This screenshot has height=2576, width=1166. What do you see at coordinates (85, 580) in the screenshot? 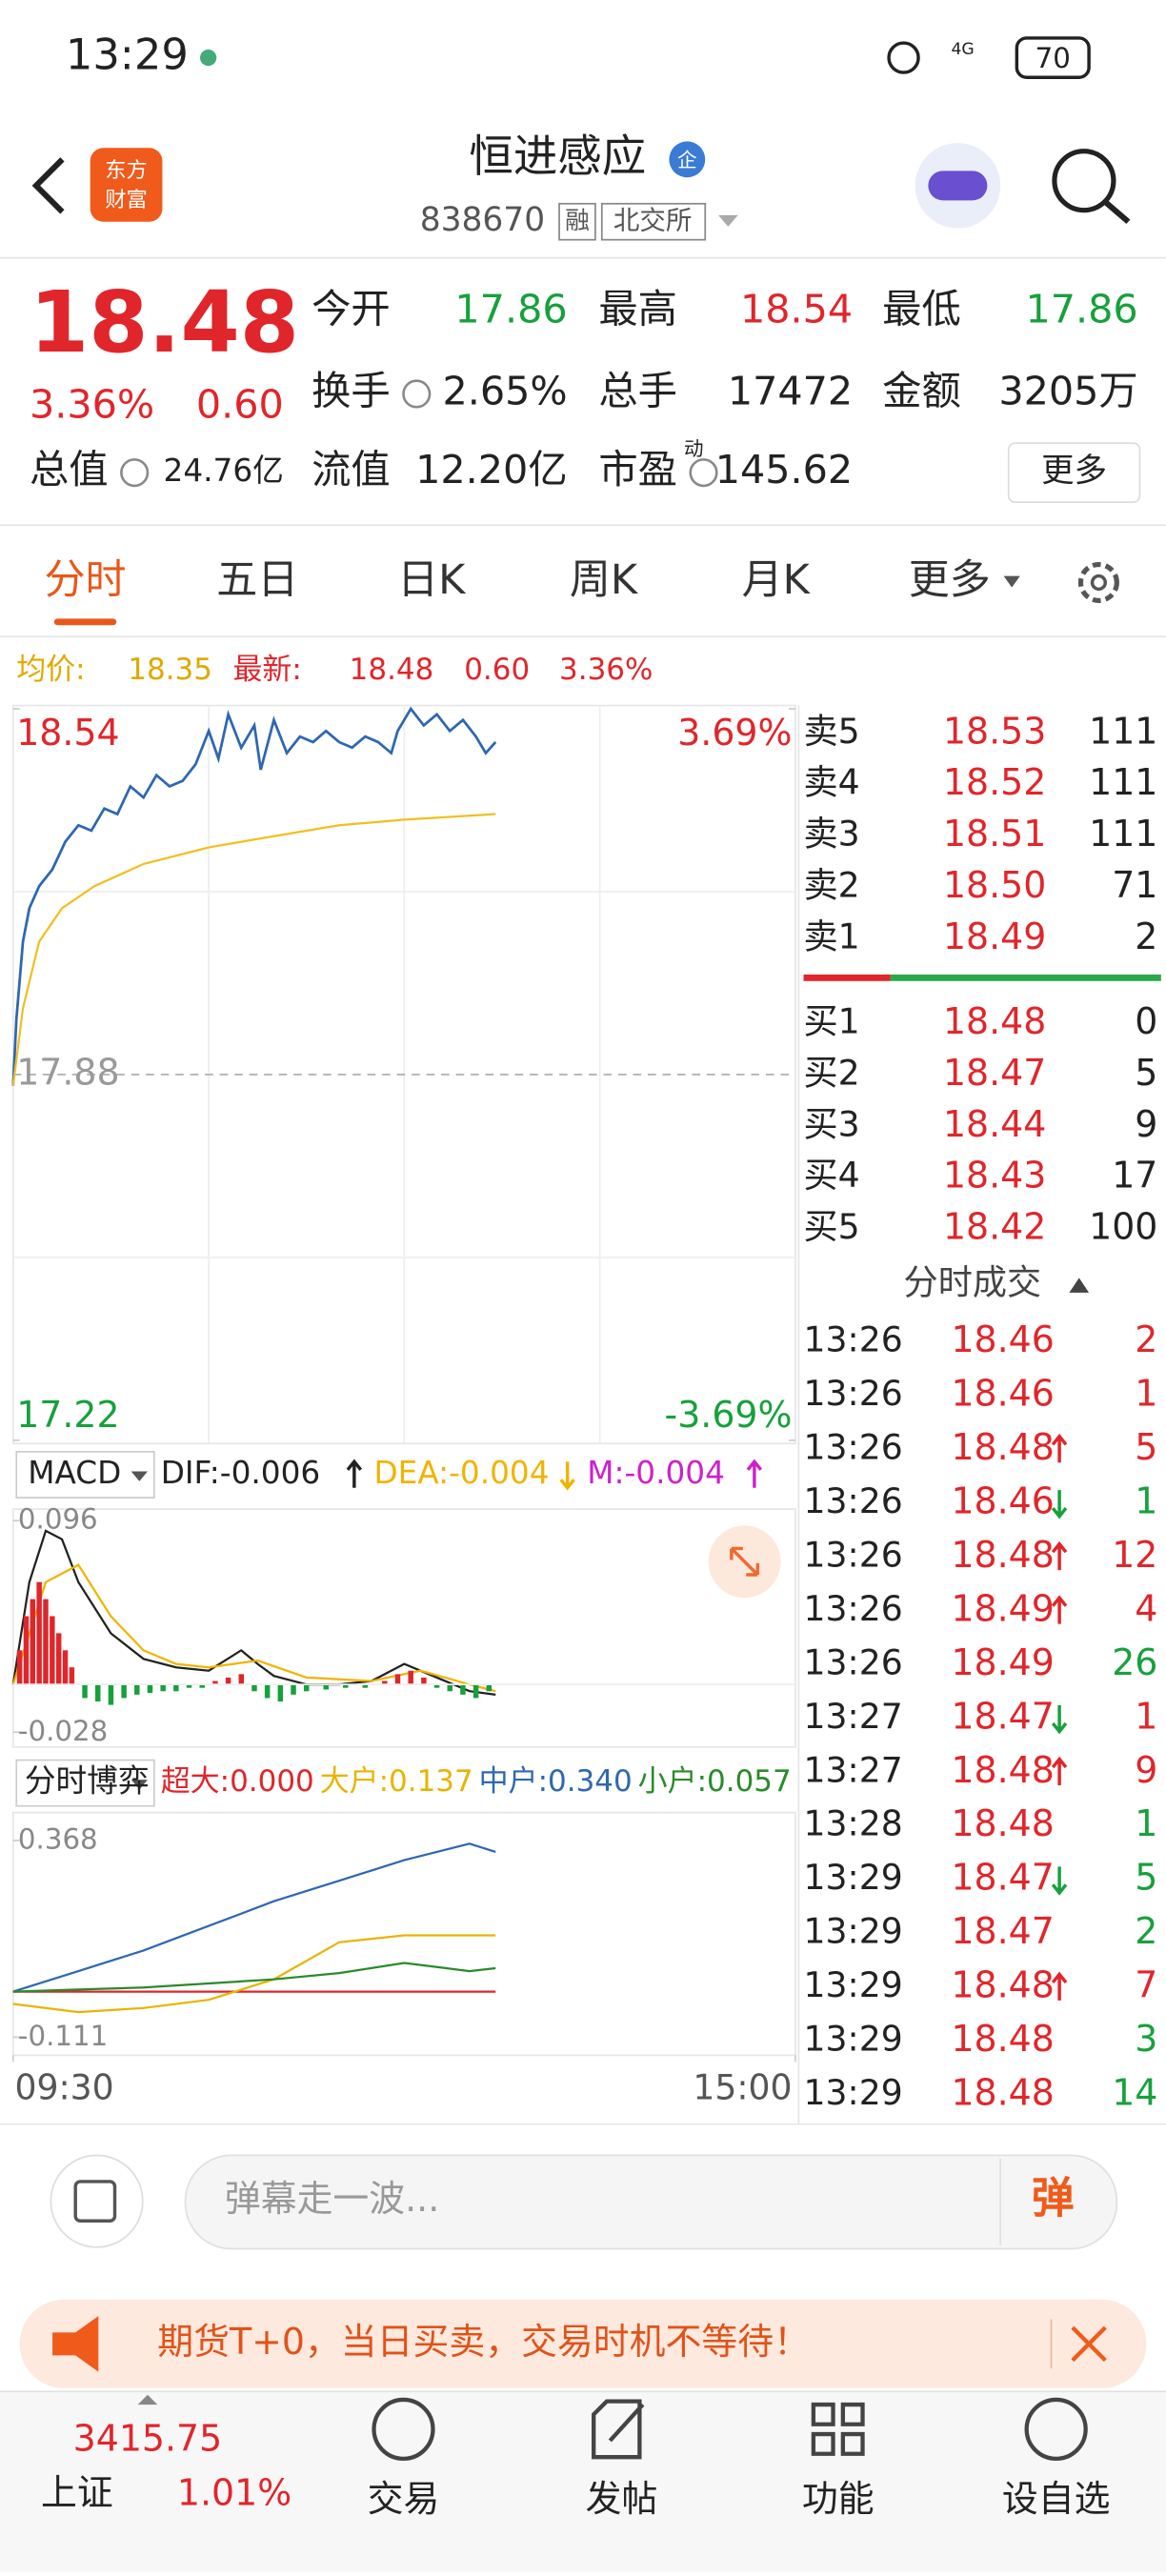
I see `tab: 分时` at bounding box center [85, 580].